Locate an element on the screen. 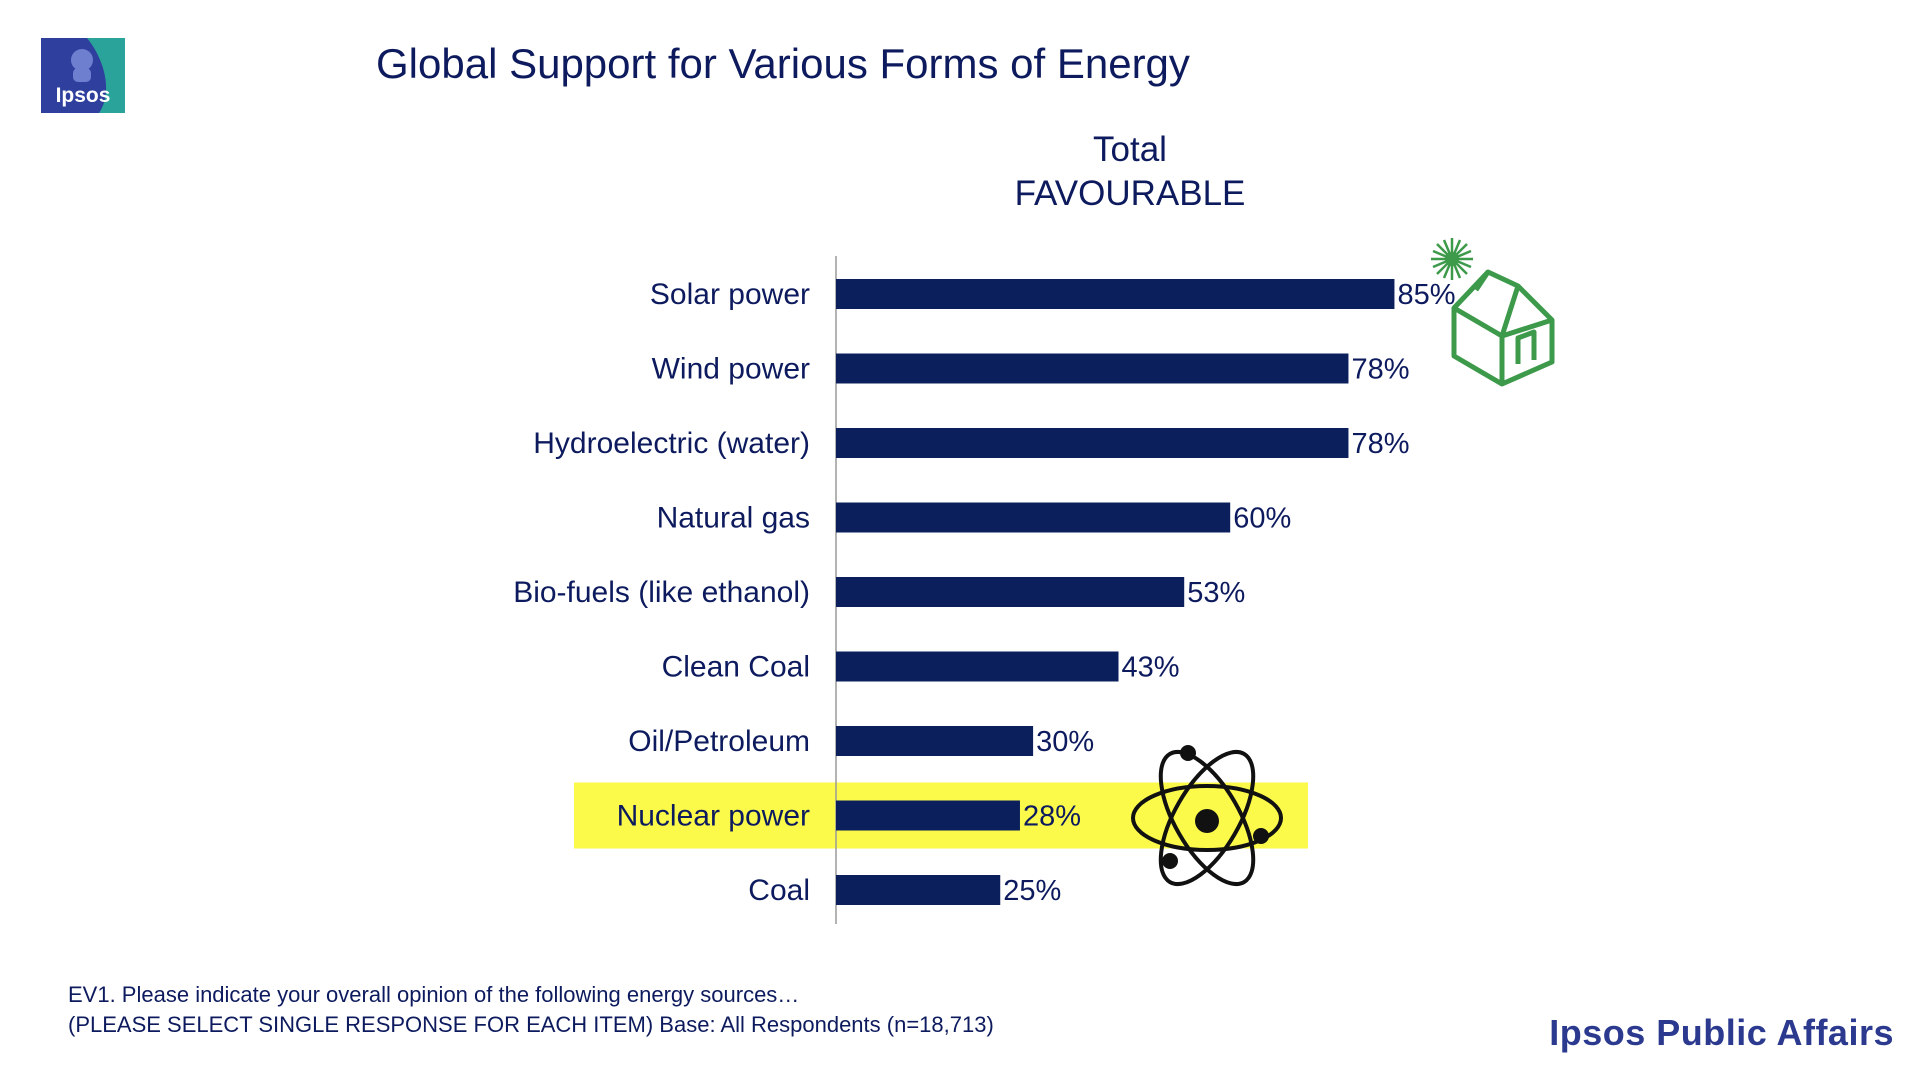 The height and width of the screenshot is (1080, 1920). ipsos-logo: Ipsos is located at coordinates (83, 75).